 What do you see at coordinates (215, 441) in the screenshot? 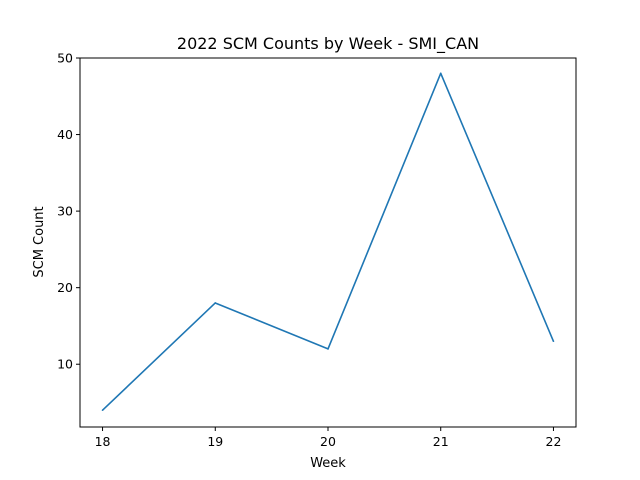
I see `x-tick-label: 19` at bounding box center [215, 441].